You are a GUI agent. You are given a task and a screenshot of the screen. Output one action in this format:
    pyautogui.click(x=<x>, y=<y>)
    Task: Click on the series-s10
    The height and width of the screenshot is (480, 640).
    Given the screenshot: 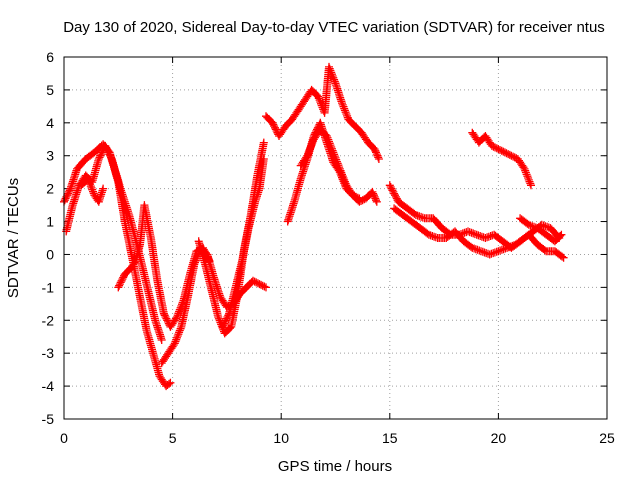 What is the action you would take?
    pyautogui.click(x=330, y=164)
    